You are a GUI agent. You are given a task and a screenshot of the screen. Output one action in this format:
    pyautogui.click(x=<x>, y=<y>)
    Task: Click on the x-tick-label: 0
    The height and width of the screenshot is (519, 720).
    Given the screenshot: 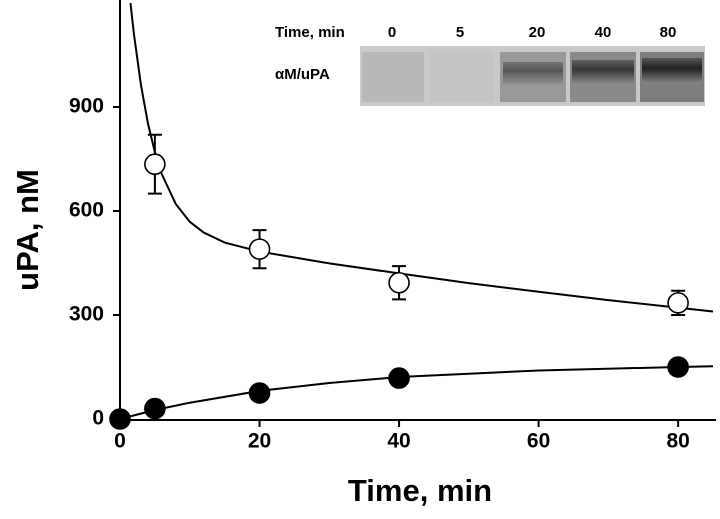 What is the action you would take?
    pyautogui.click(x=120, y=441)
    